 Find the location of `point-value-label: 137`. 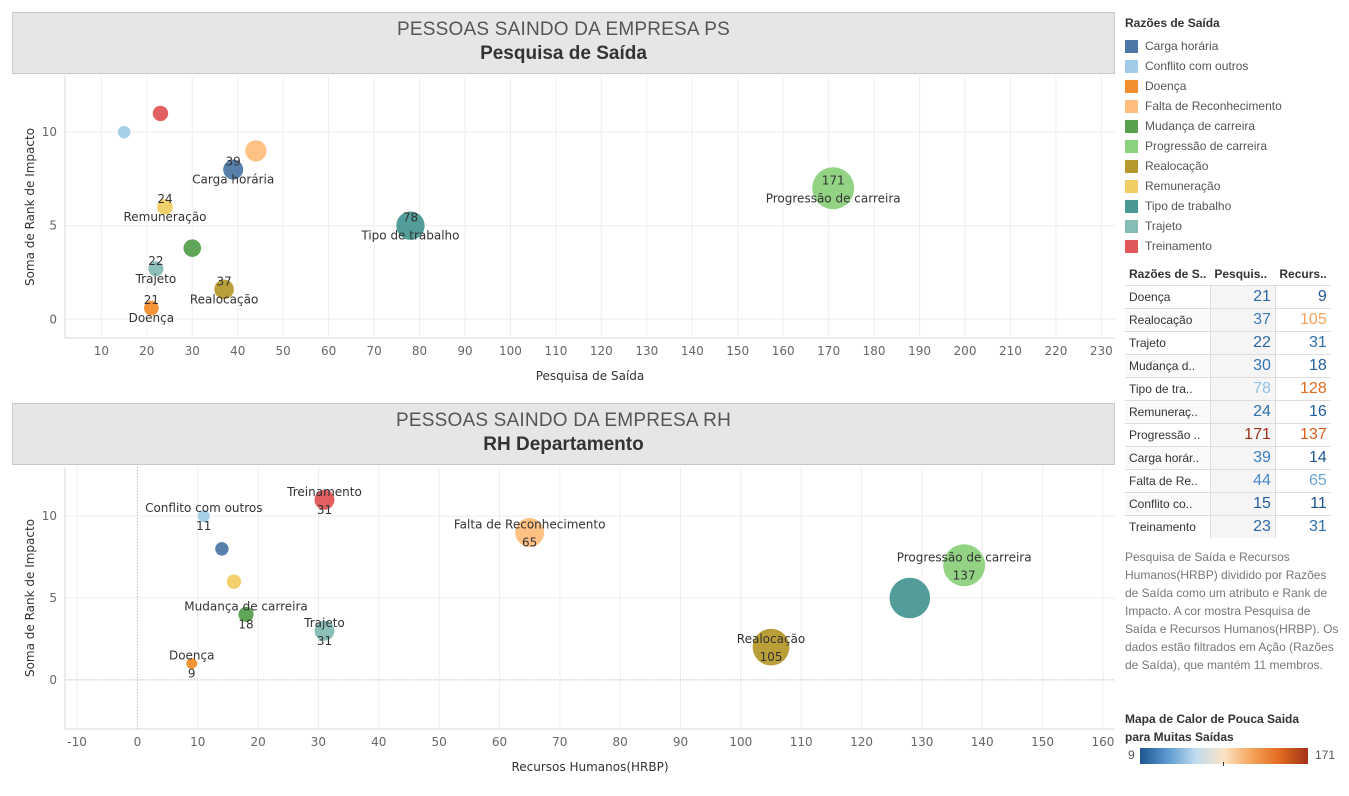

point-value-label: 137 is located at coordinates (964, 575).